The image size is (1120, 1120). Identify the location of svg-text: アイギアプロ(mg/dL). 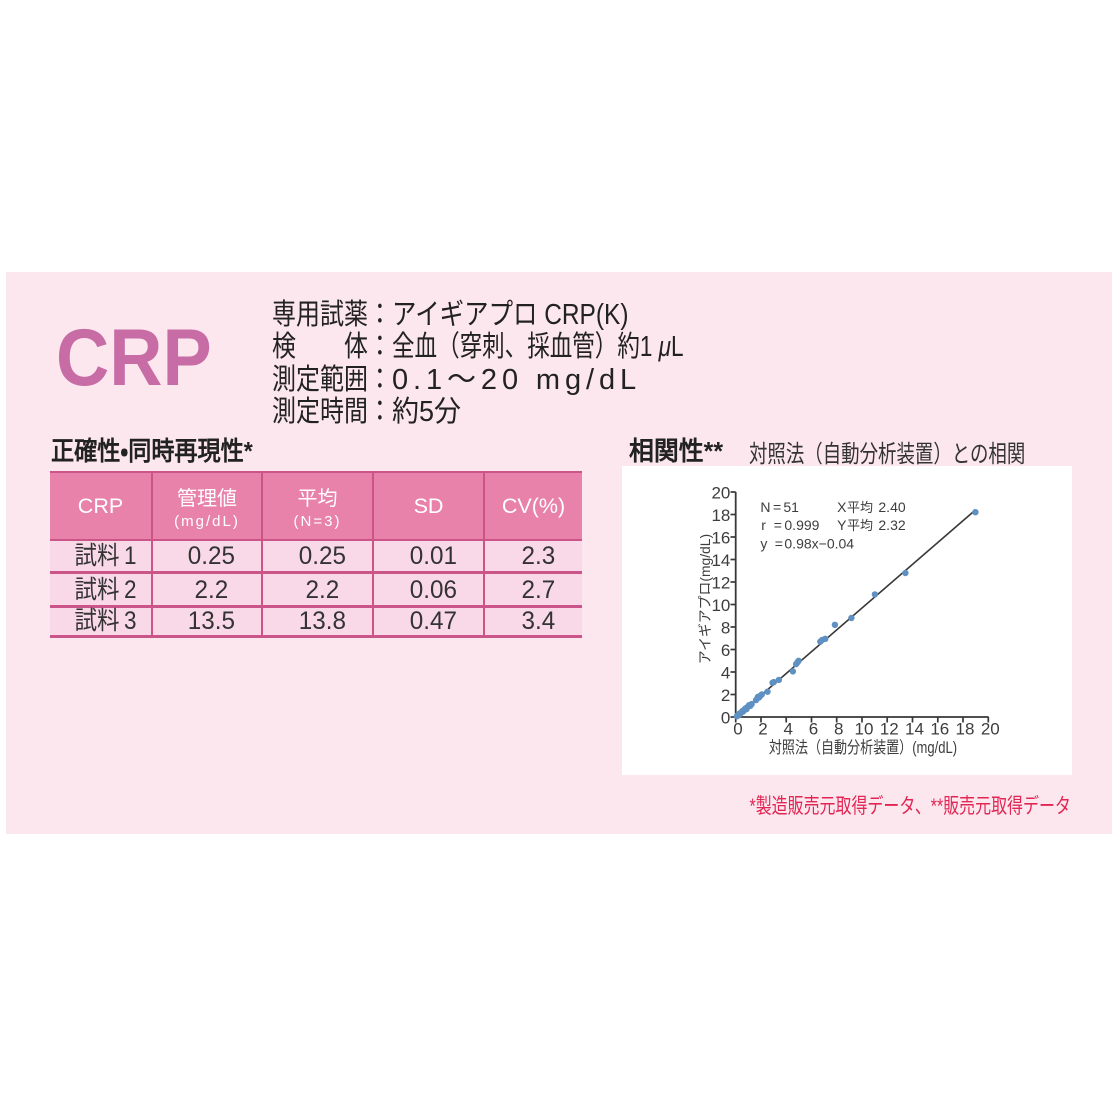
(705, 599).